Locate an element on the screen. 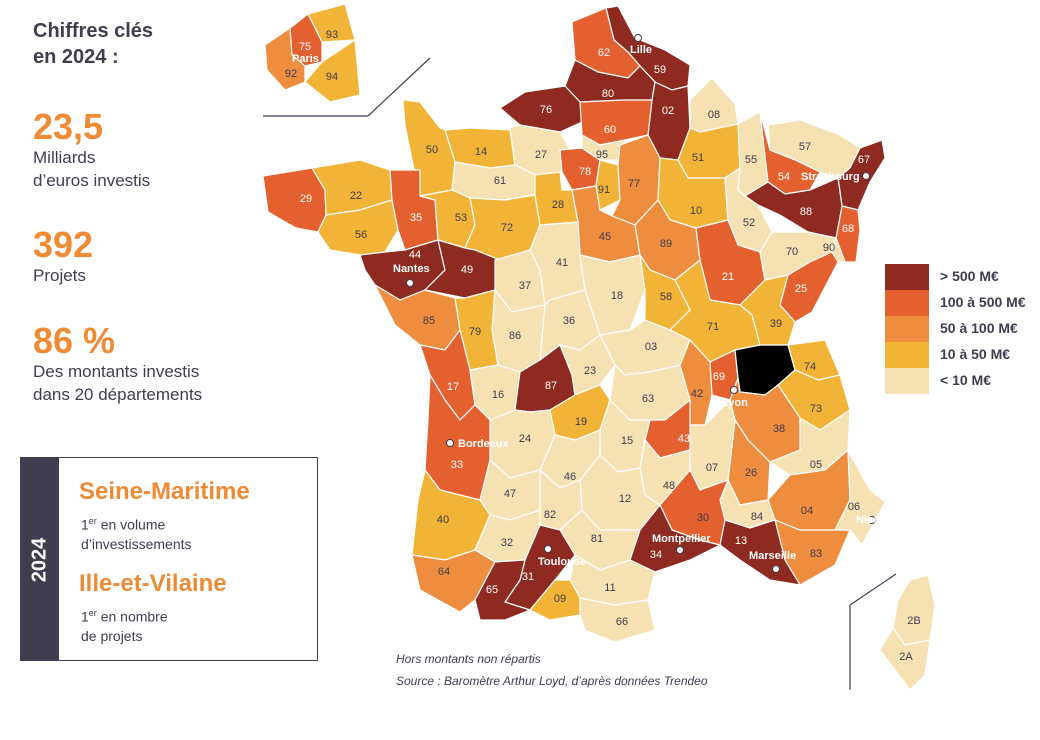 This screenshot has width=1040, height=740. label-41: 41 is located at coordinates (562, 263).